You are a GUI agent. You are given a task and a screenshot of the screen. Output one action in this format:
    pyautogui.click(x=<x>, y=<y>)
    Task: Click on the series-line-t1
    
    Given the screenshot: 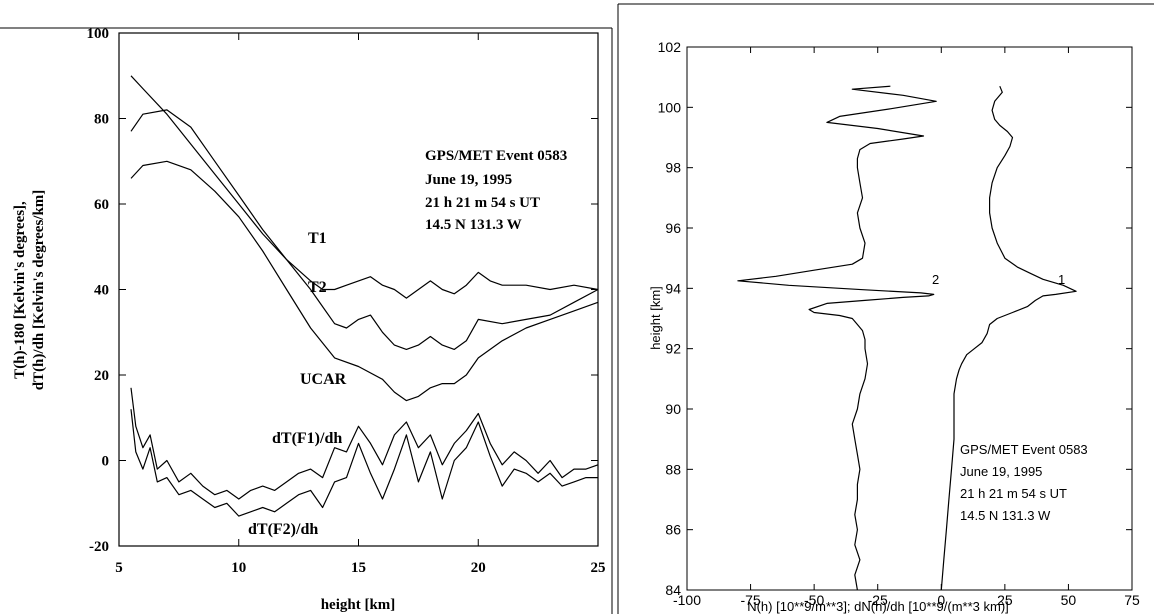 What is the action you would take?
    pyautogui.click(x=364, y=187)
    